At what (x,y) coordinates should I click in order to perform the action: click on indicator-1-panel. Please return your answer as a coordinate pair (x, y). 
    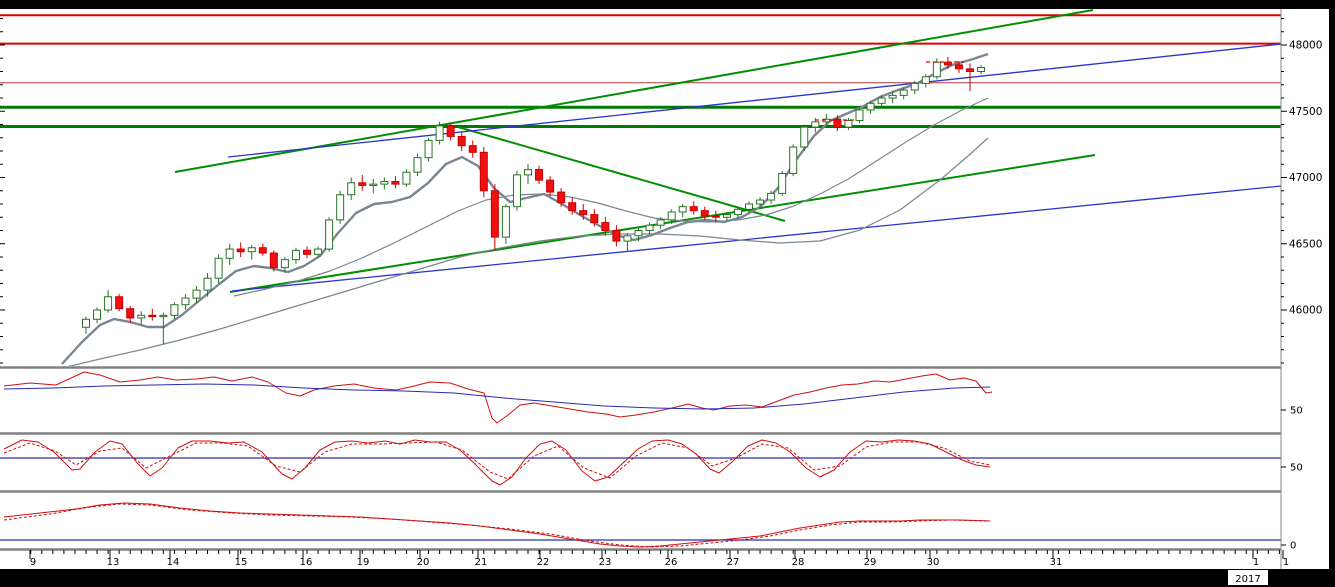
    Looking at the image, I should click on (498, 397).